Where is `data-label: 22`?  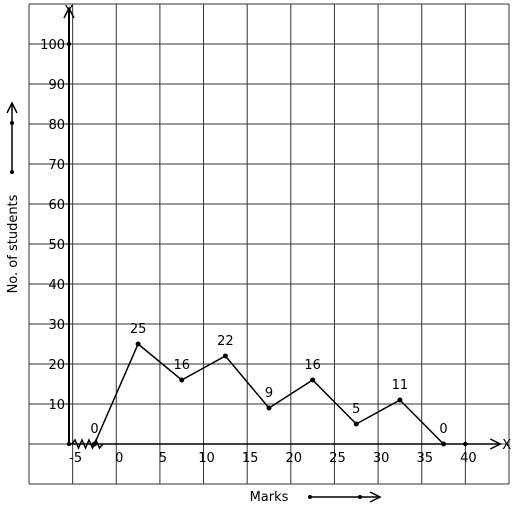 data-label: 22 is located at coordinates (225, 341).